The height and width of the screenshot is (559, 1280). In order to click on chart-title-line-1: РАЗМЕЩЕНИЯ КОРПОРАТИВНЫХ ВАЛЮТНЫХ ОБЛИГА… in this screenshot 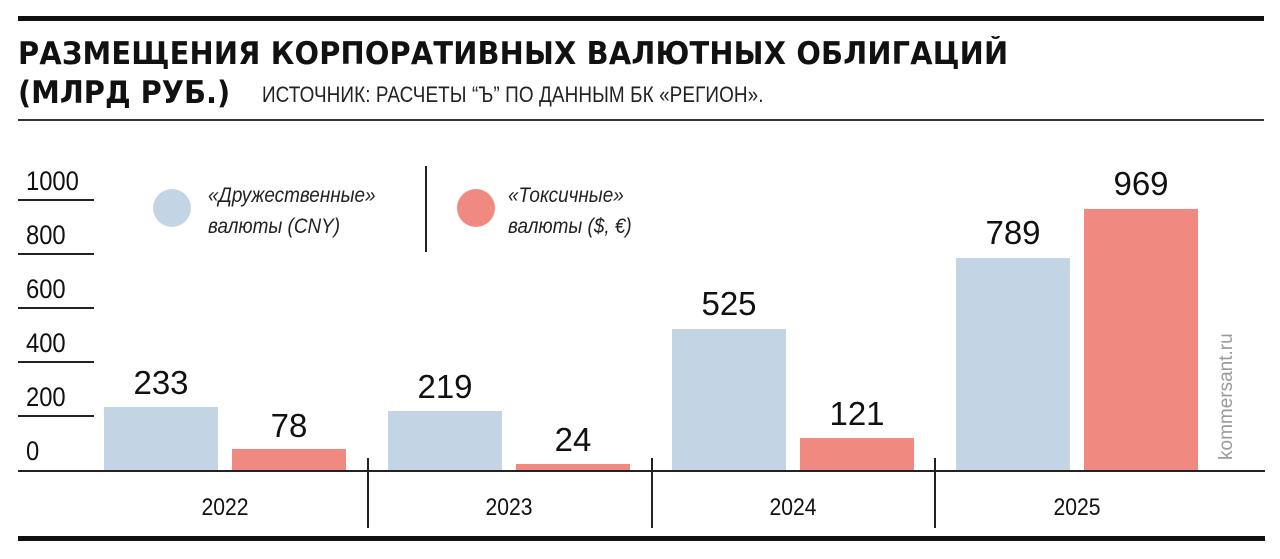, I will do `click(513, 54)`.